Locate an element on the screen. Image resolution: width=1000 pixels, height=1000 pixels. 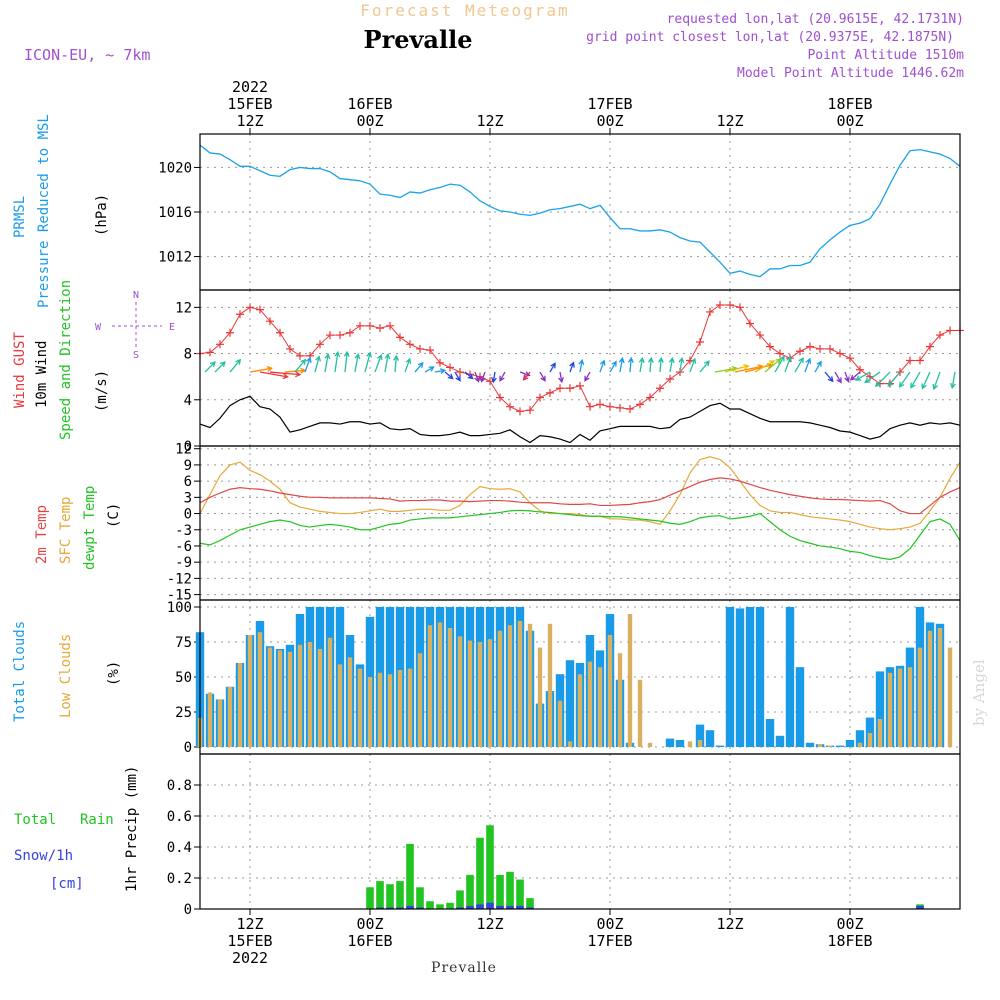
y-tick-label: 0 is located at coordinates (188, 447).